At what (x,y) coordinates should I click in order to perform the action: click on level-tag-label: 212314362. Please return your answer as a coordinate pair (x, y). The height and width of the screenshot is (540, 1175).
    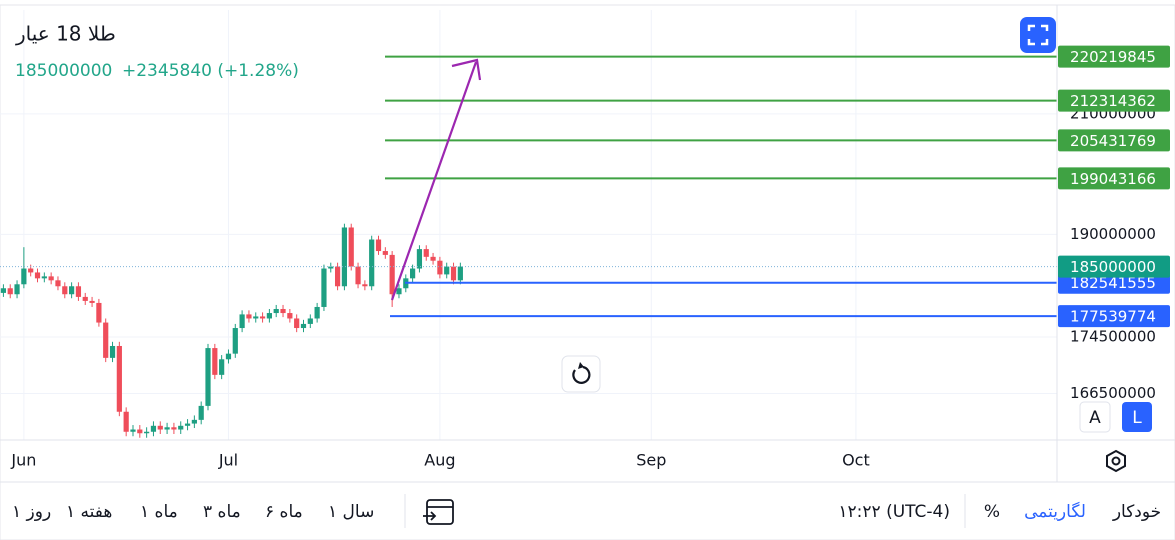
    Looking at the image, I should click on (1113, 101).